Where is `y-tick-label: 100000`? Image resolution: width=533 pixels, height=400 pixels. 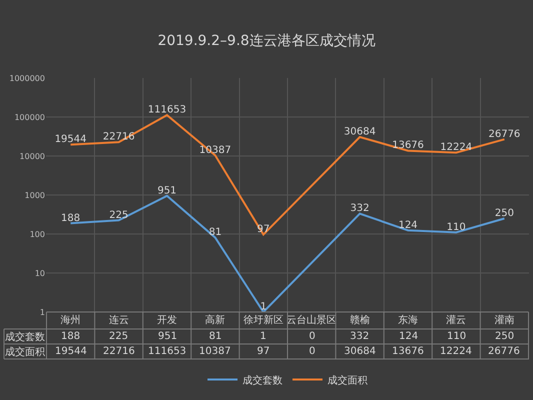
y-tick-label: 100000 is located at coordinates (29, 117).